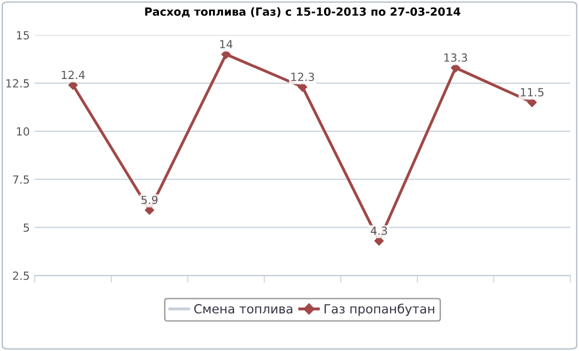  I want to click on data-label: 12.3, so click(302, 77).